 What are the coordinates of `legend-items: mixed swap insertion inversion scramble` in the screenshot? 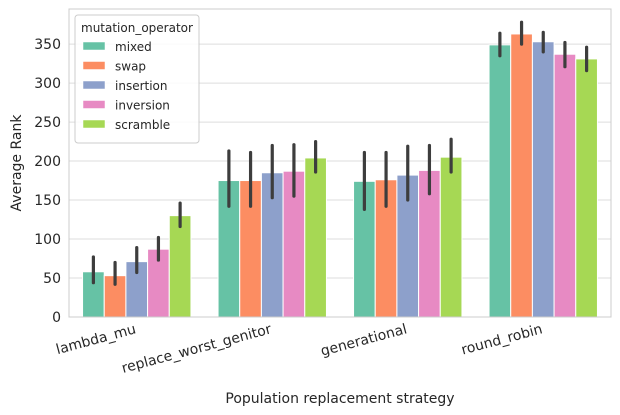 It's located at (126, 86).